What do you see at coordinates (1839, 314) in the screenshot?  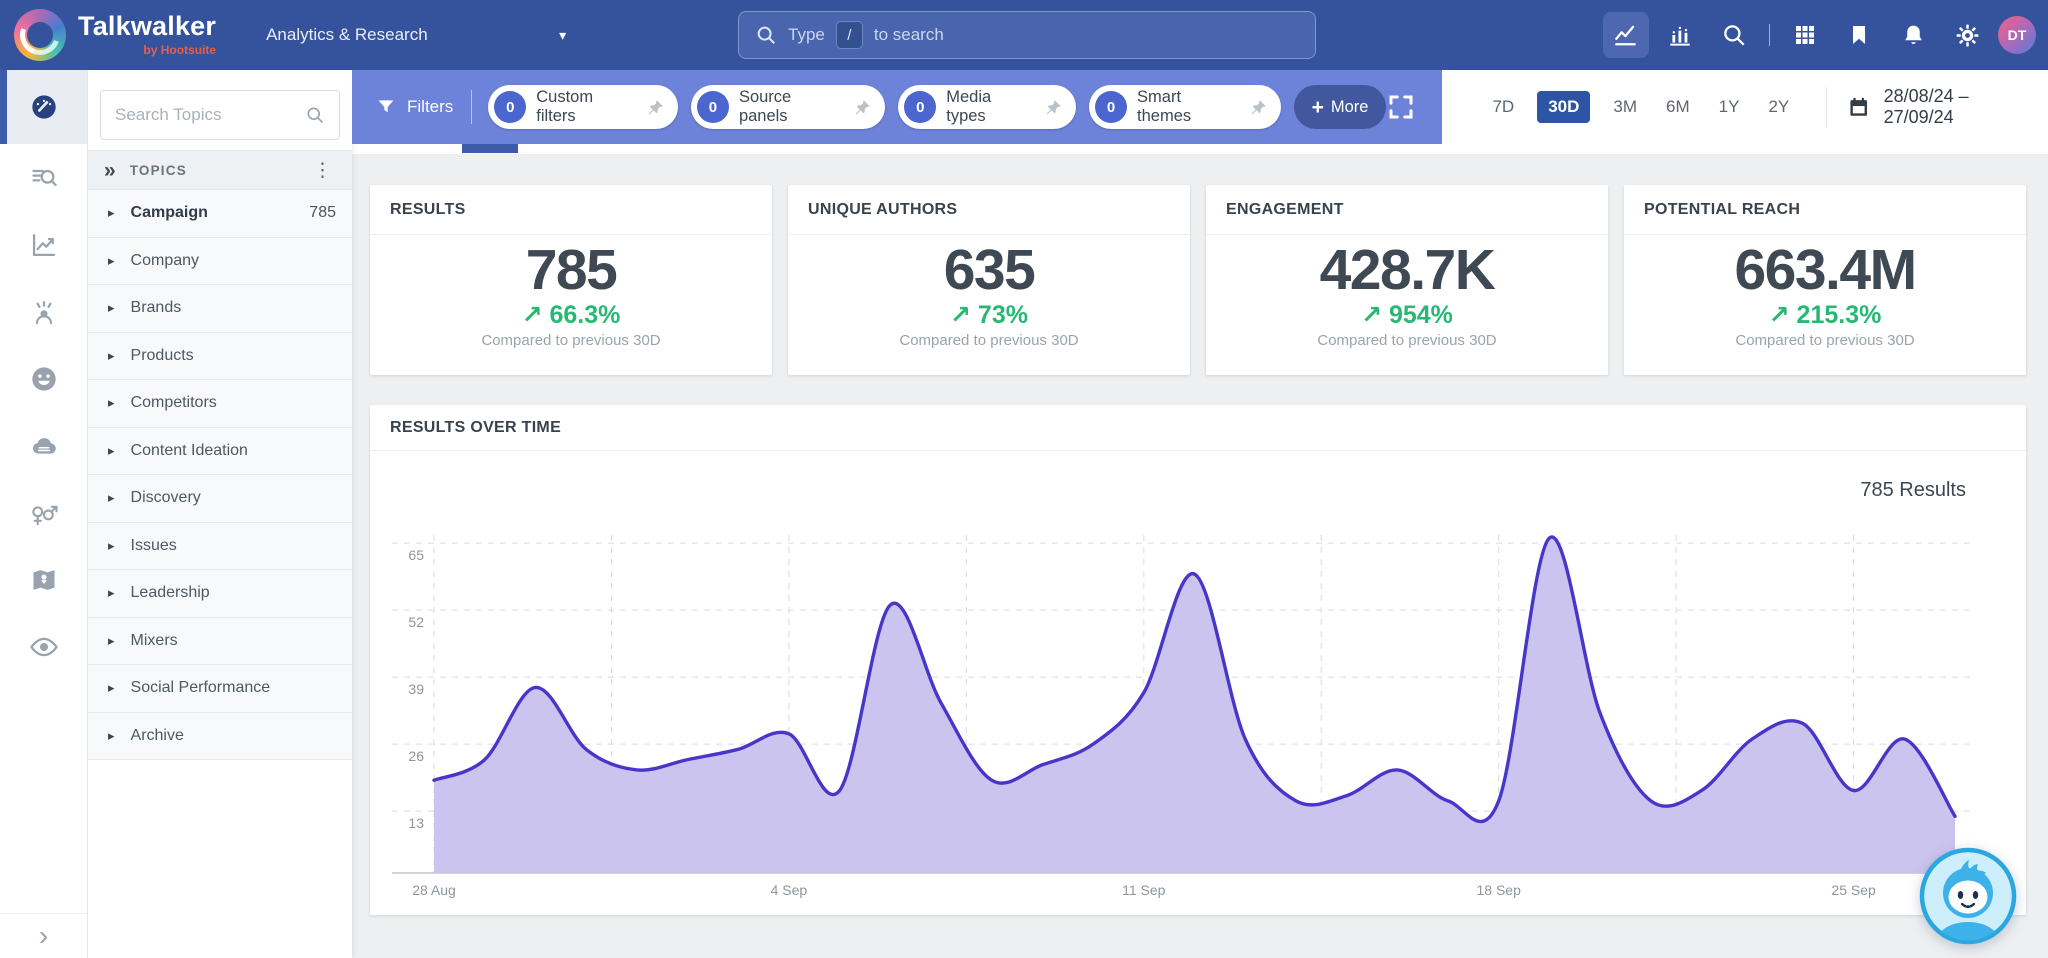 I see `kpi-delta-value: 215.3%` at bounding box center [1839, 314].